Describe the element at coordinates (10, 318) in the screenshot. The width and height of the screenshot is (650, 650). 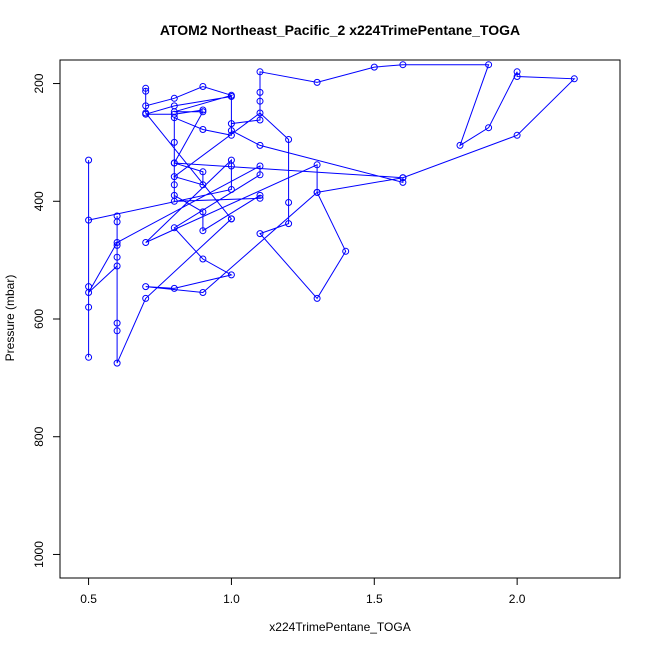
I see `y-axis-label: Pressure (mbar)` at that location.